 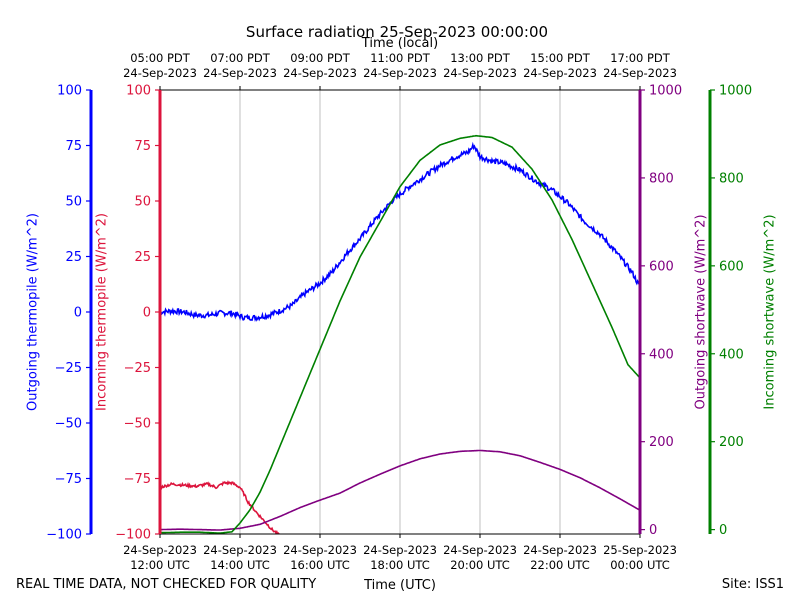 What do you see at coordinates (480, 565) in the screenshot?
I see `x-tick-label-utc: 20:00 UTC` at bounding box center [480, 565].